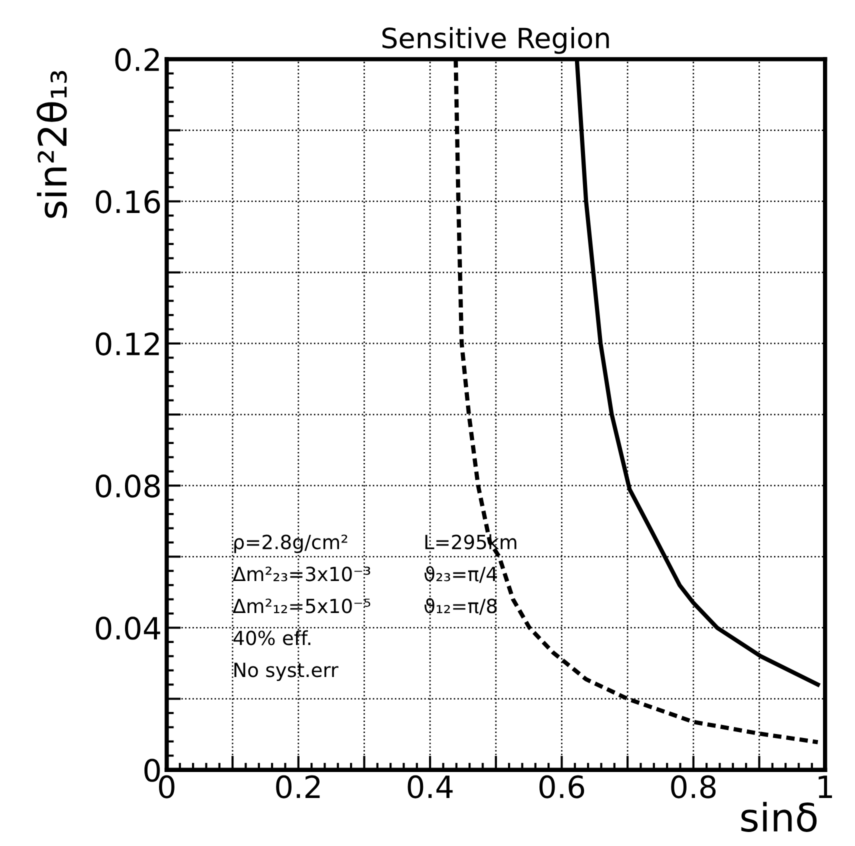 The image size is (855, 846). I want to click on y-axis-title: sin²2θ₁₃, so click(52, 144).